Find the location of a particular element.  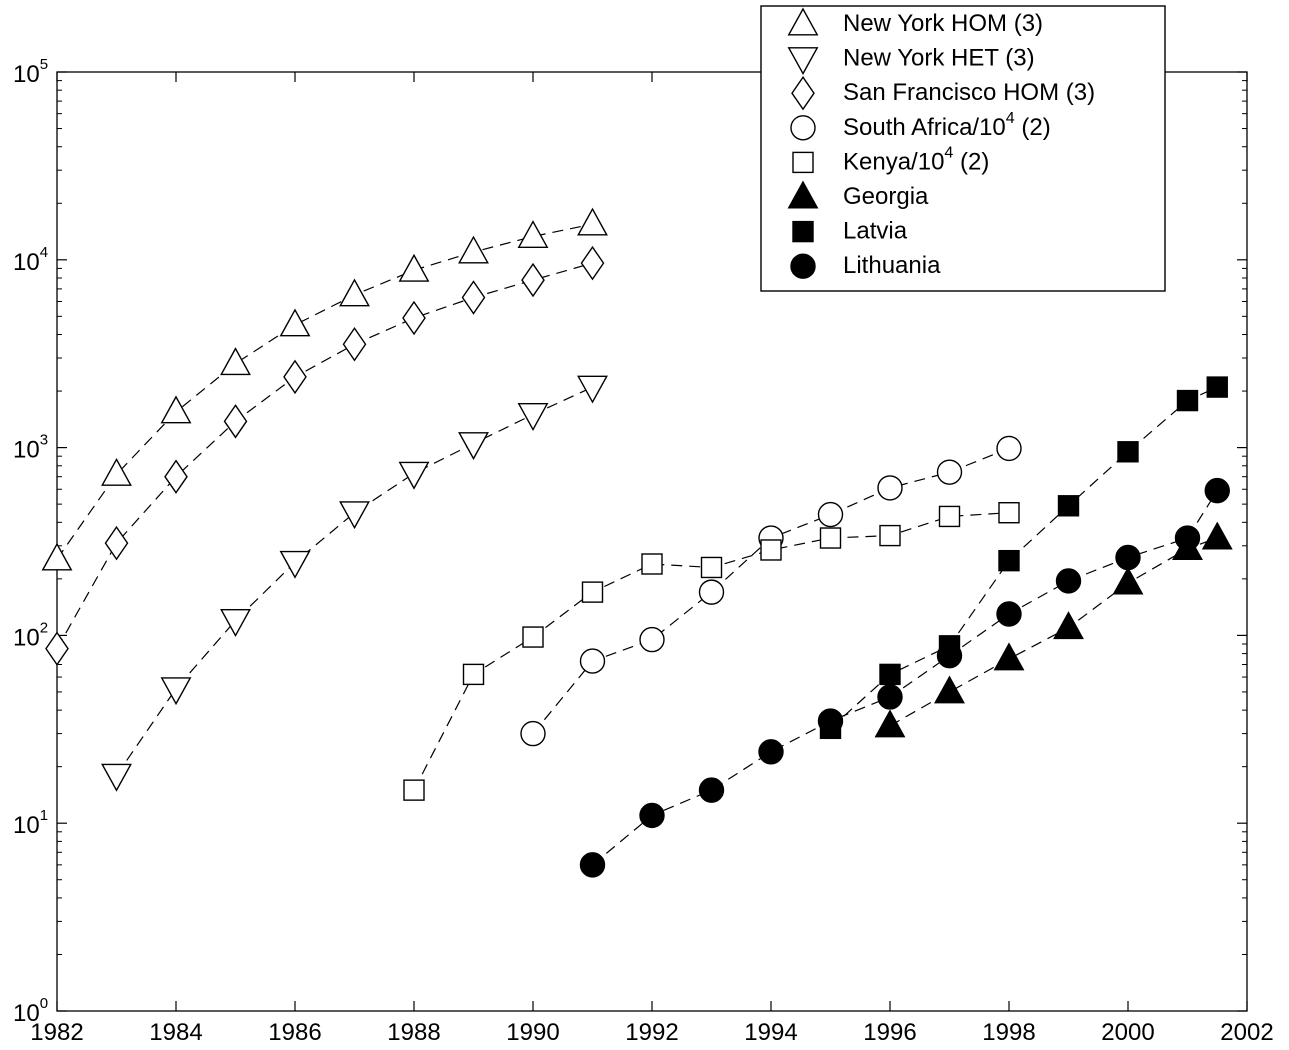

y-tick-label: 10⁰ is located at coordinates (30, 1011).